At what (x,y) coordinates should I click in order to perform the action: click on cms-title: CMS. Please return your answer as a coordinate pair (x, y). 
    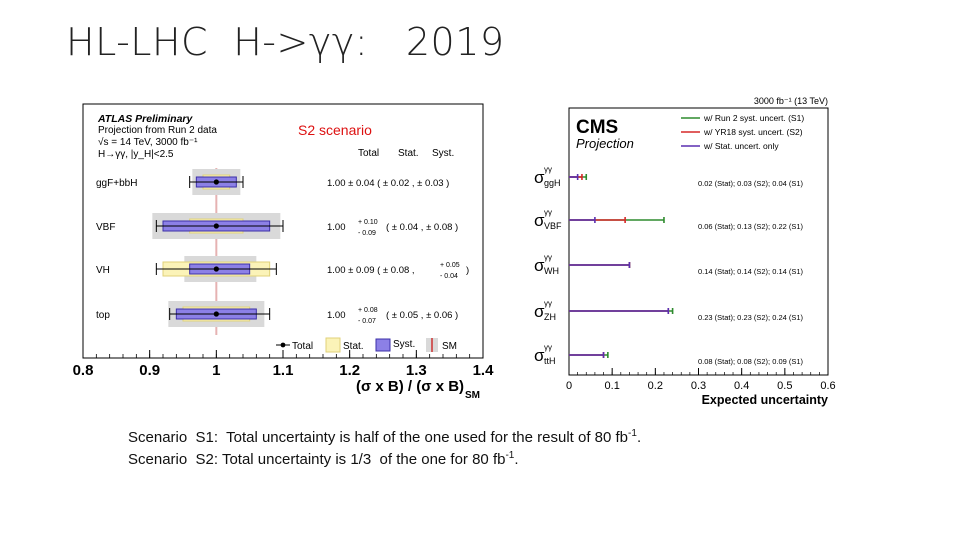
    Looking at the image, I should click on (597, 127).